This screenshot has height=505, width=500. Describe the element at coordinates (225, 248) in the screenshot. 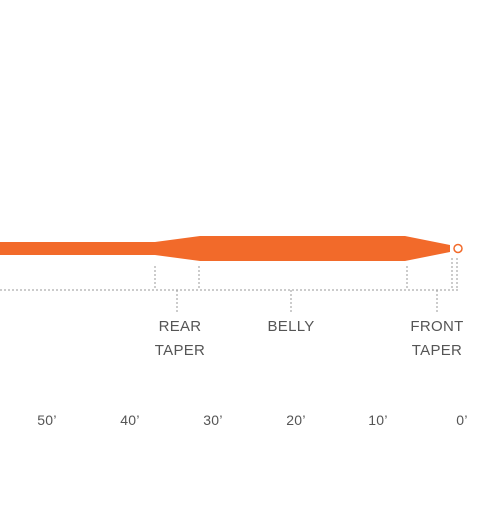

I see `fly-line-shape` at that location.